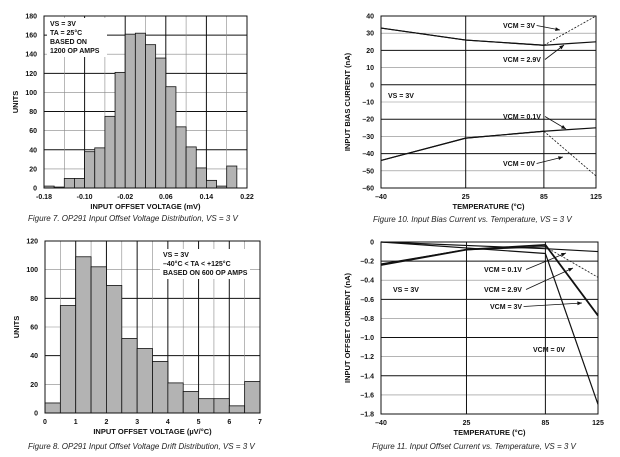 This screenshot has width=620, height=457. I want to click on x-tick-label: 125, so click(596, 197).